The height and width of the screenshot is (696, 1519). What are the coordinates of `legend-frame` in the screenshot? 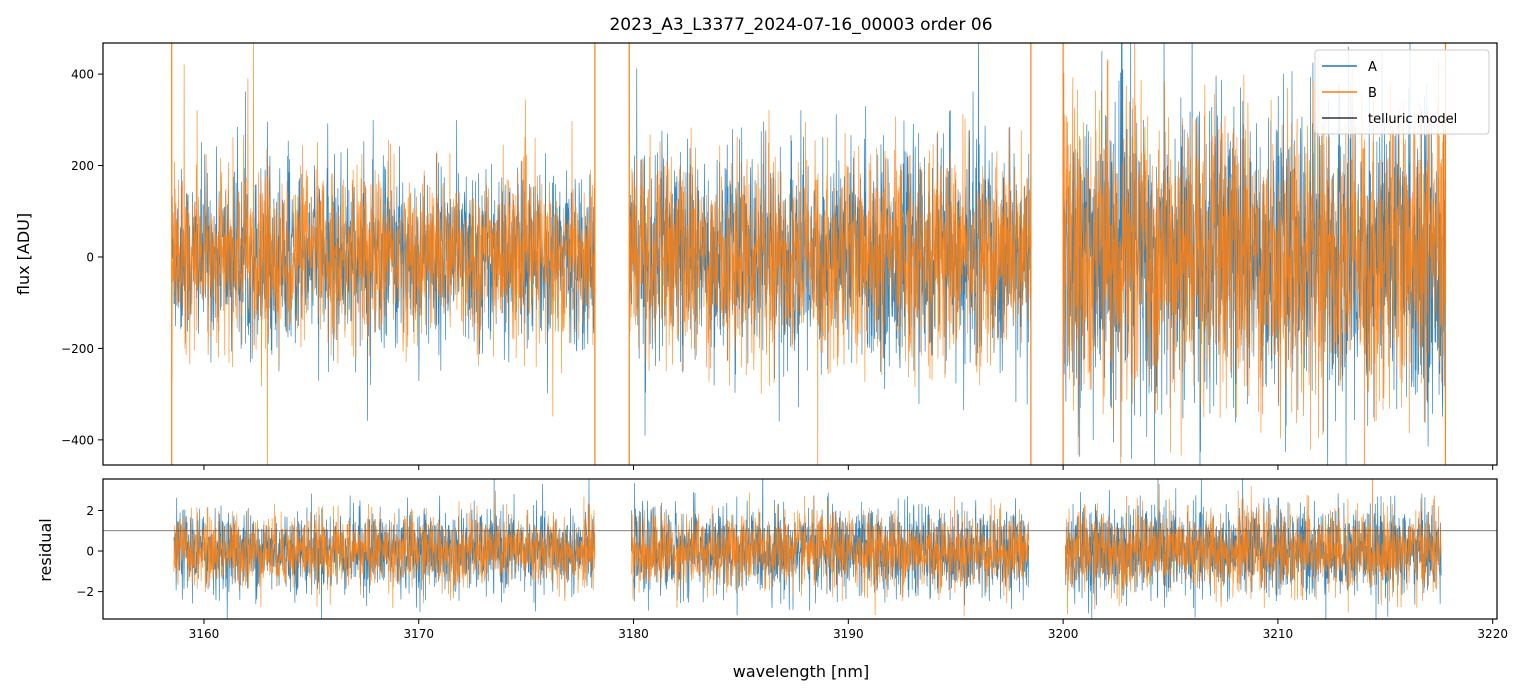 It's located at (1402, 92).